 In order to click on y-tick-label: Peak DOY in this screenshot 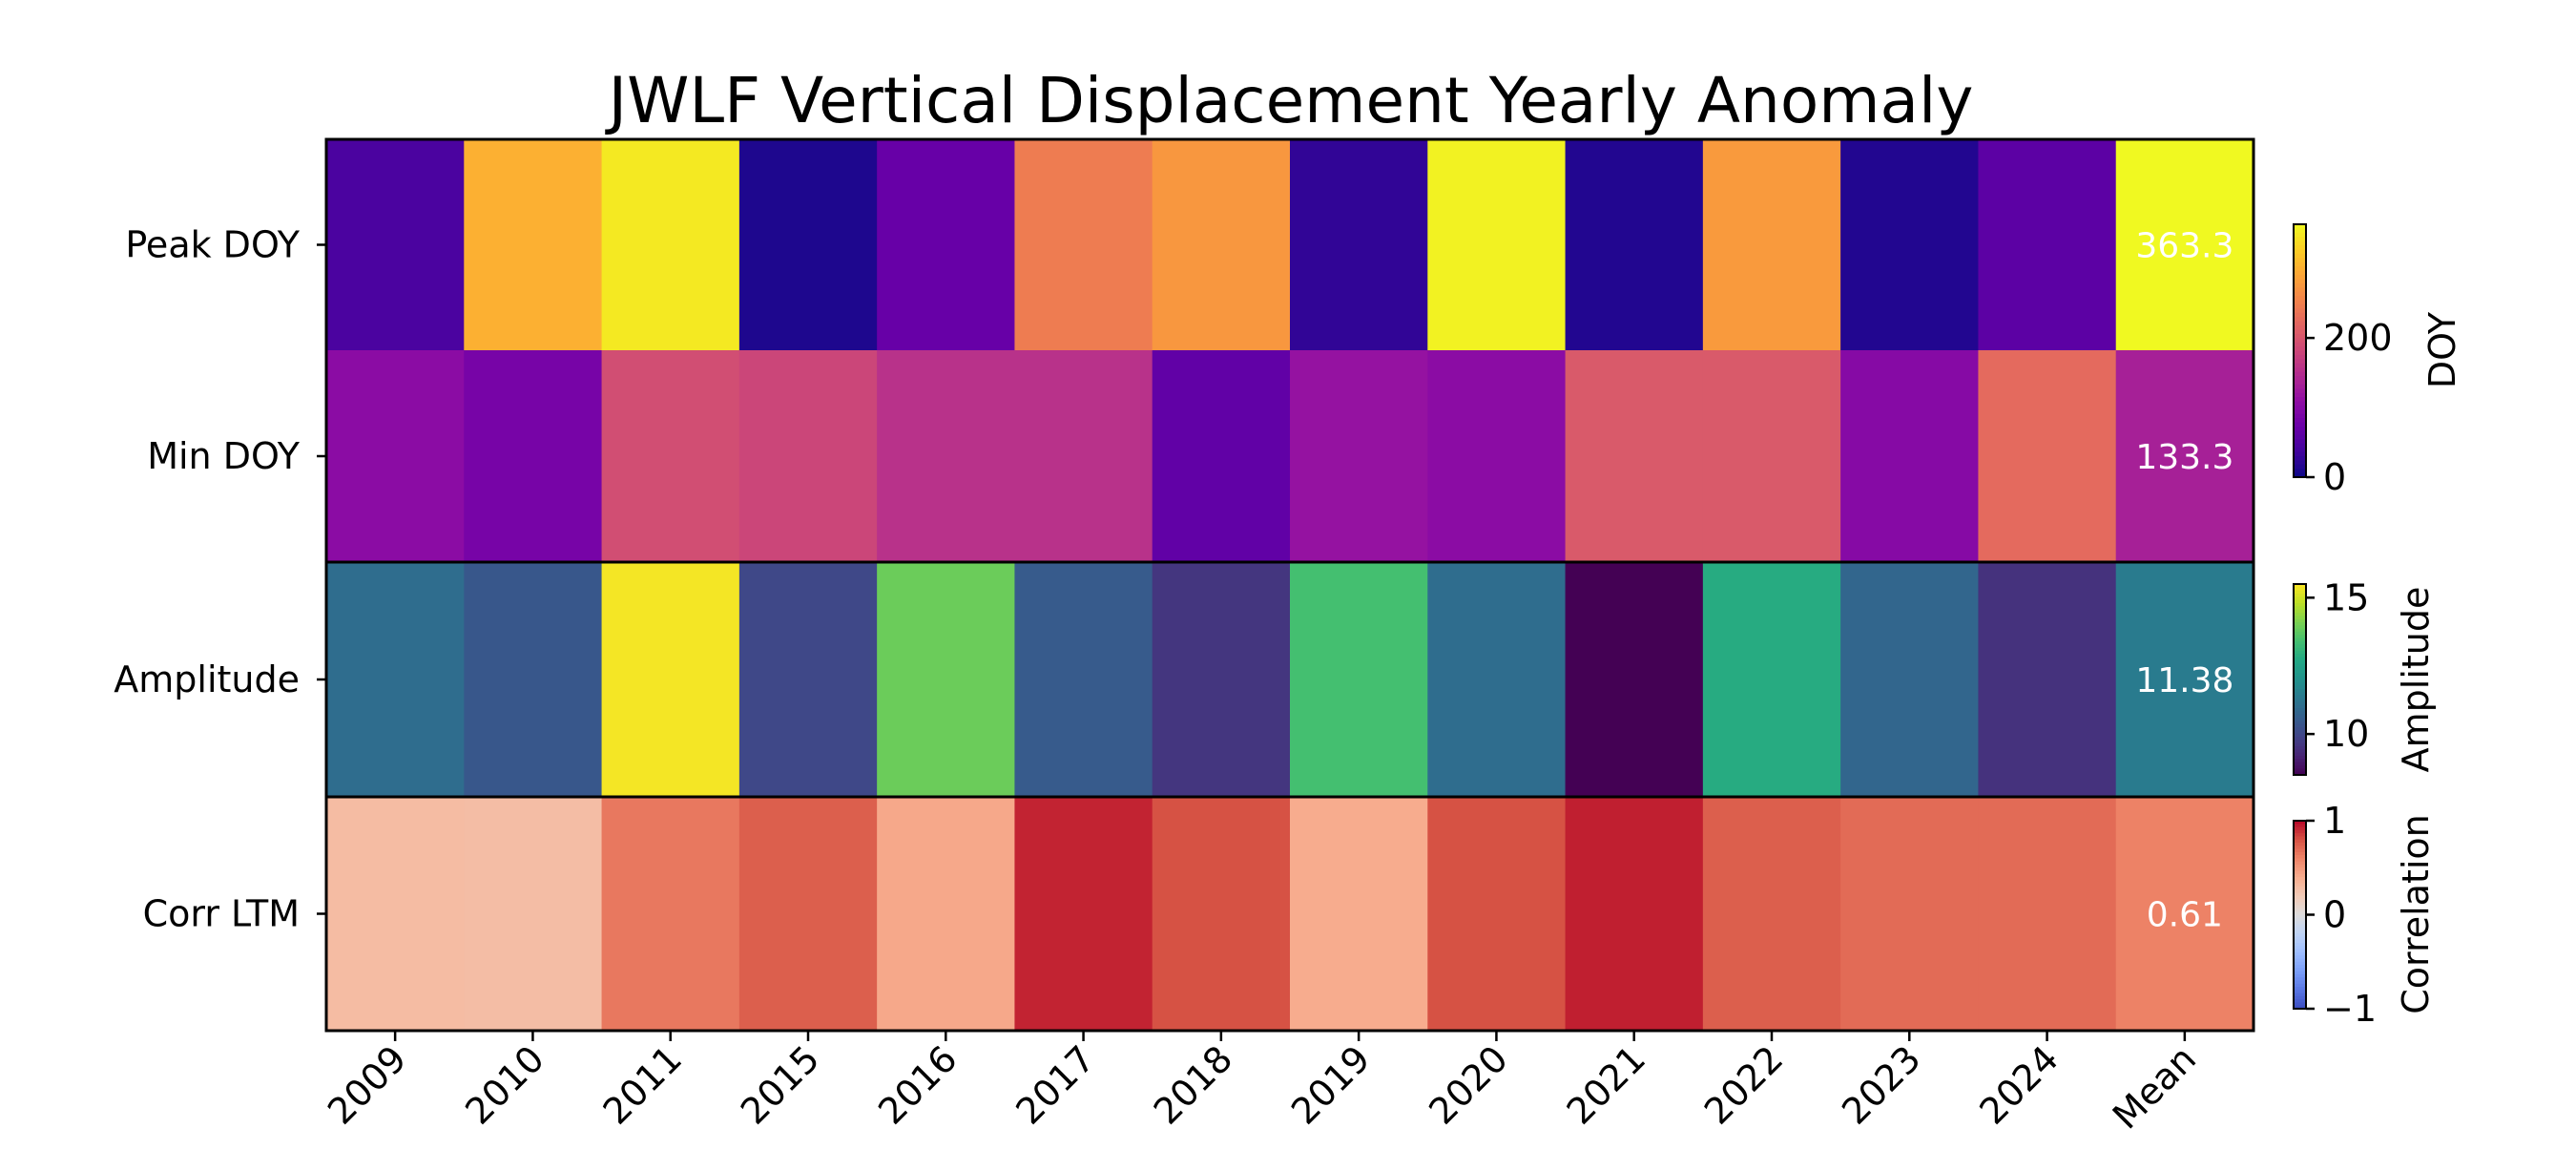, I will do `click(212, 245)`.